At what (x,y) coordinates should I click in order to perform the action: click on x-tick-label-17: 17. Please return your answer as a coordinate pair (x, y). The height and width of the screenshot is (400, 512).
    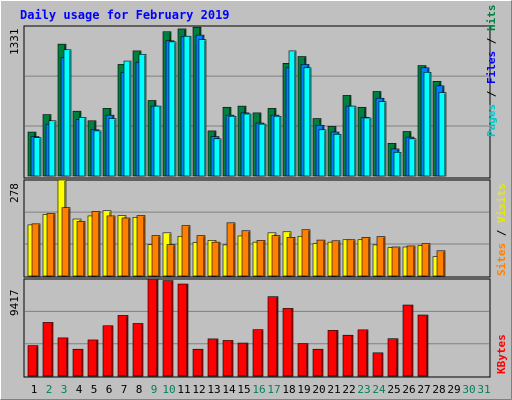
    Looking at the image, I should click on (273, 389).